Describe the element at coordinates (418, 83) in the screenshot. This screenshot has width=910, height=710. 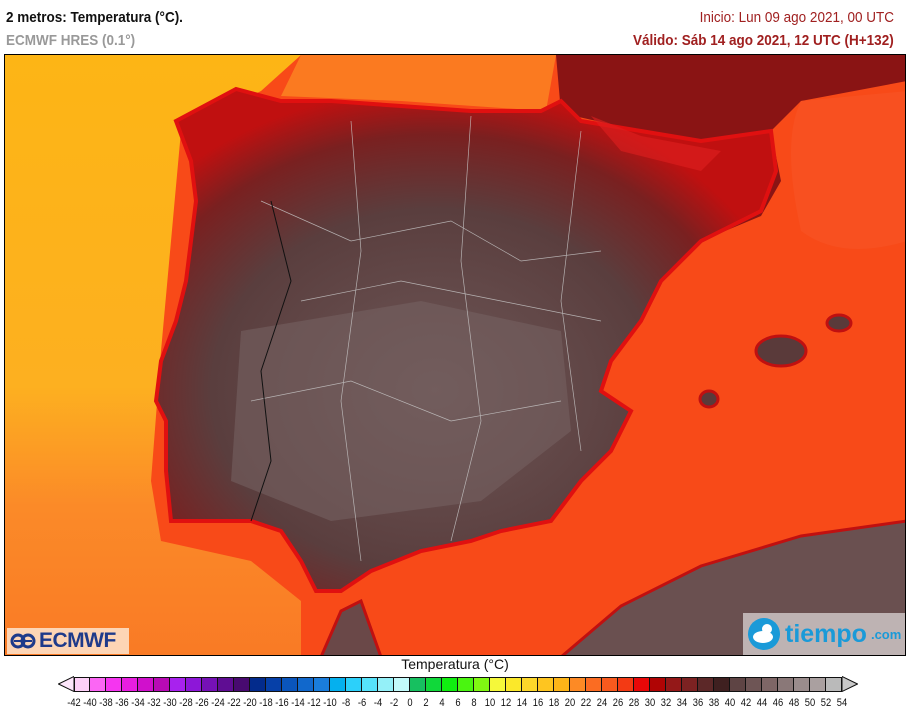
I see `bay-of-biscay` at that location.